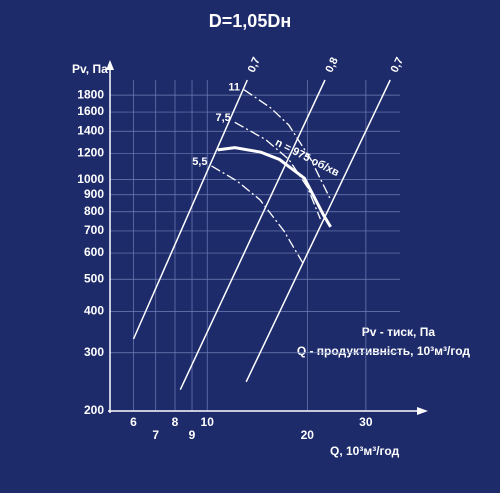  What do you see at coordinates (94, 230) in the screenshot?
I see `y-tick-label: 700` at bounding box center [94, 230].